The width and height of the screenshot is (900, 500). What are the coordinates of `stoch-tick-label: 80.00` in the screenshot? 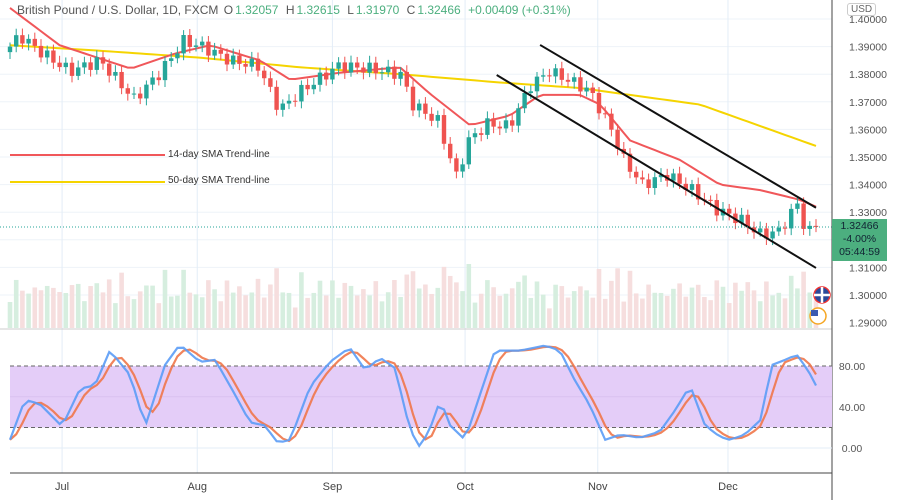 It's located at (852, 367).